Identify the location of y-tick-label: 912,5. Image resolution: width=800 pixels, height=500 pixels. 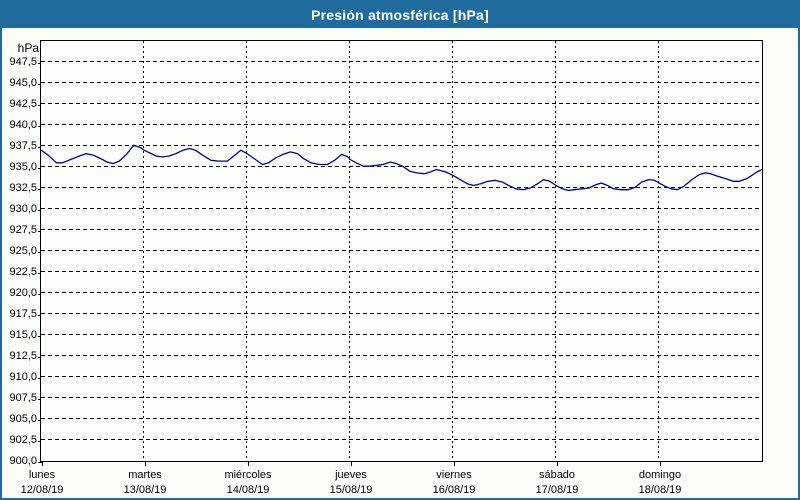
(23, 356).